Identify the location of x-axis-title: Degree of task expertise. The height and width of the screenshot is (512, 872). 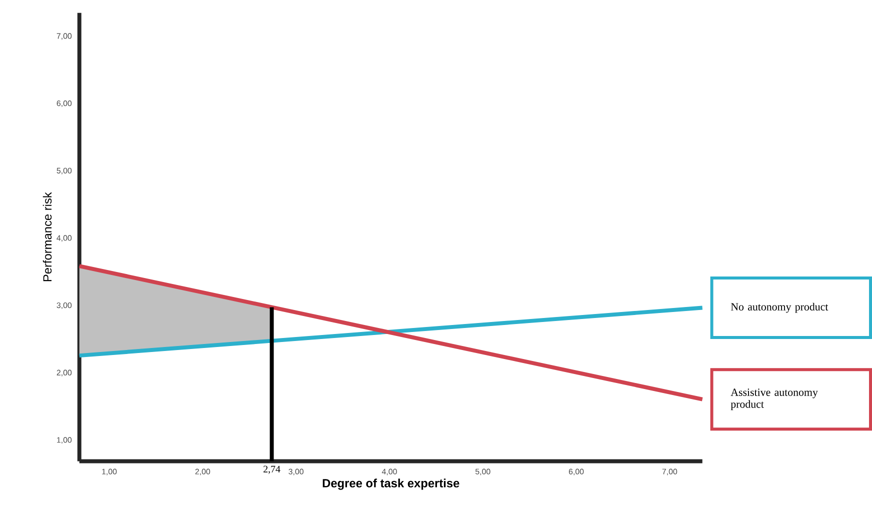
(391, 484).